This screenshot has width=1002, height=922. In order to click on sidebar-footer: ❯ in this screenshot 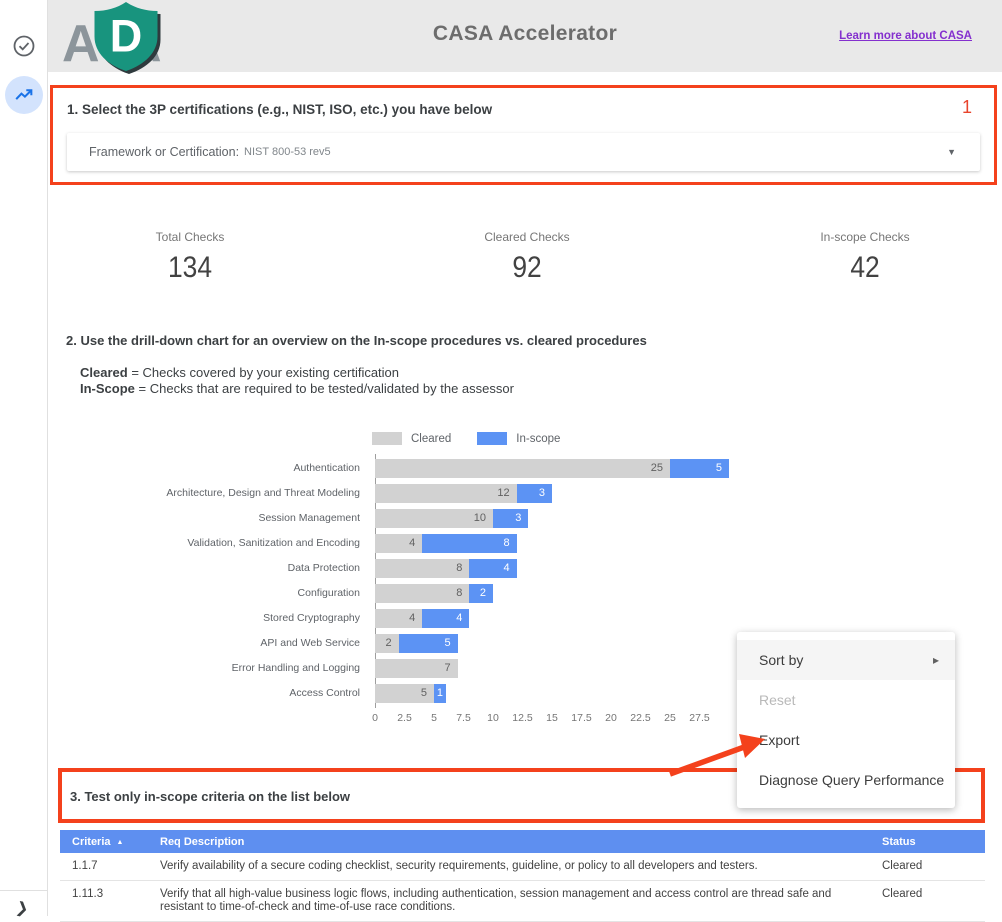, I will do `click(23, 904)`.